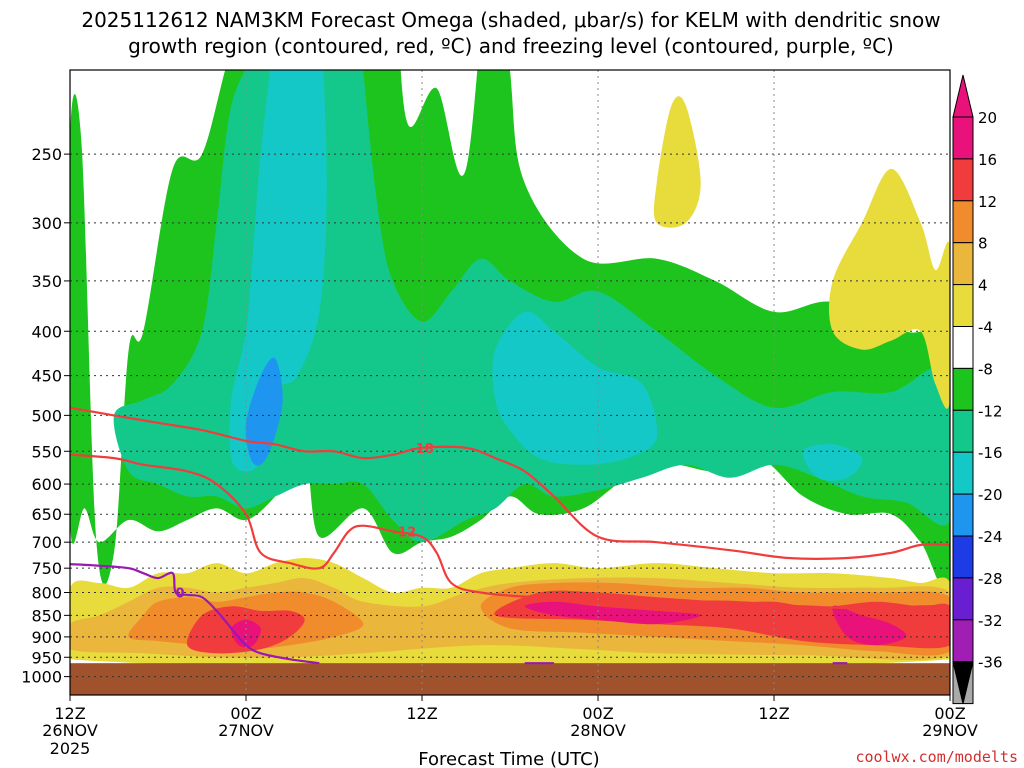 The width and height of the screenshot is (1024, 768). I want to click on ground-layer, so click(510, 679).